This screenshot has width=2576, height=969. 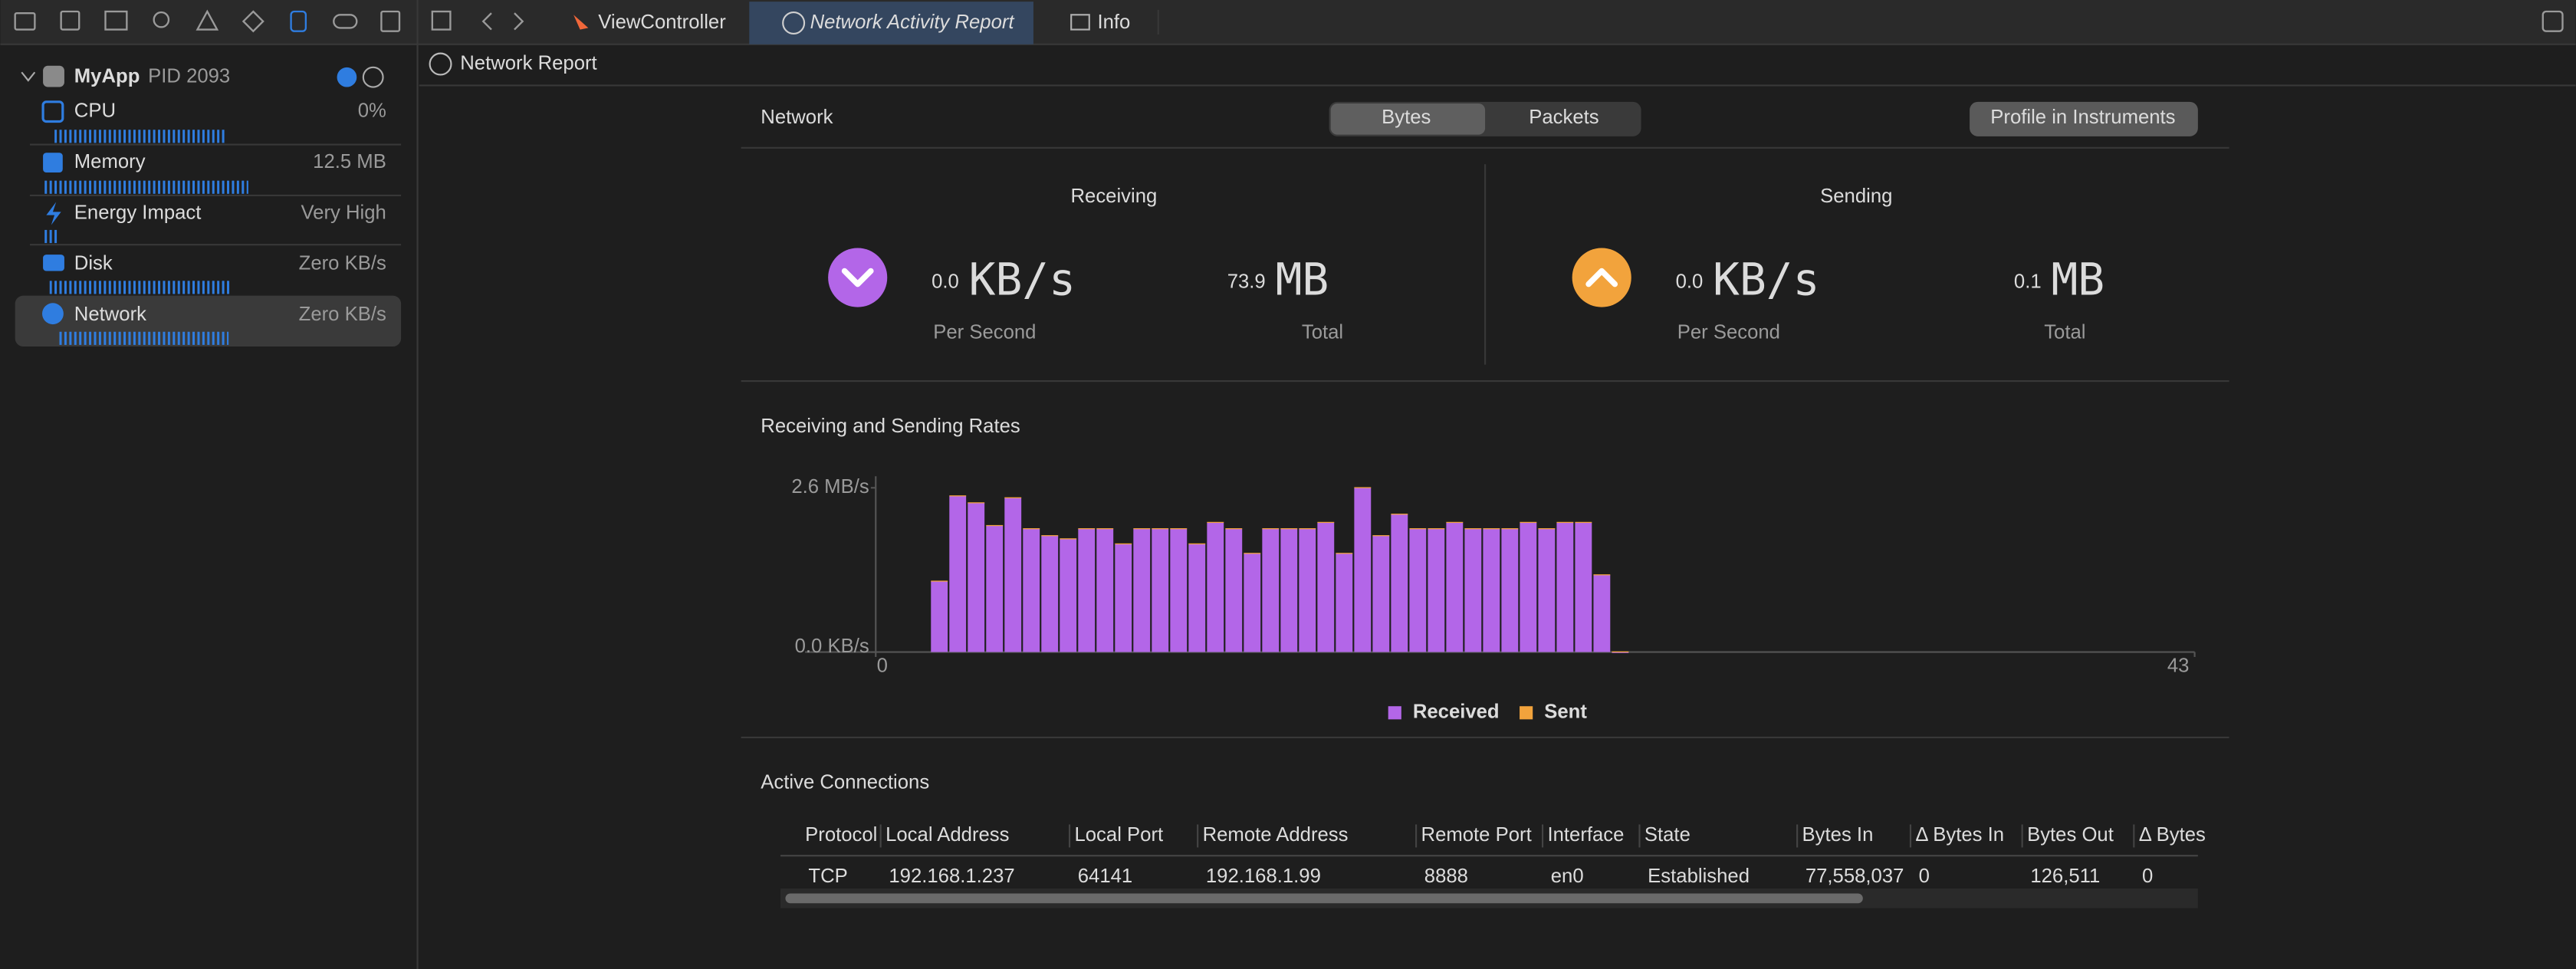 What do you see at coordinates (1699, 877) in the screenshot?
I see `table-cell: Established` at bounding box center [1699, 877].